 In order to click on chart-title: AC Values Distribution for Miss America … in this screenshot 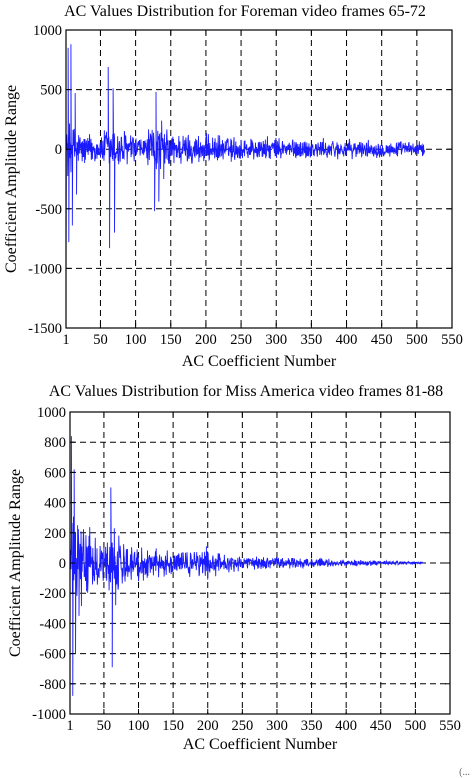, I will do `click(246, 391)`.